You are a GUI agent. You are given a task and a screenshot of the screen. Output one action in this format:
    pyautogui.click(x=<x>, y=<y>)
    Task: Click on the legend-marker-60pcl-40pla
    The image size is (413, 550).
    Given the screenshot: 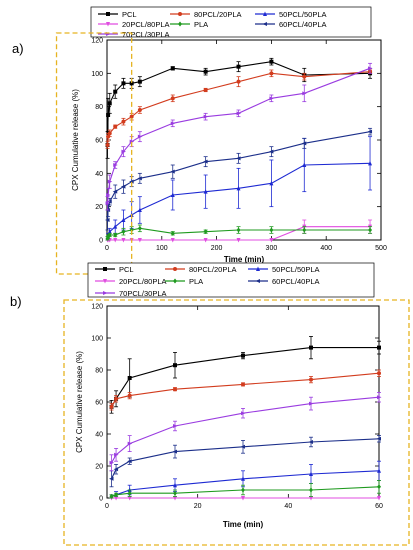 What is the action you would take?
    pyautogui.click(x=264, y=24)
    